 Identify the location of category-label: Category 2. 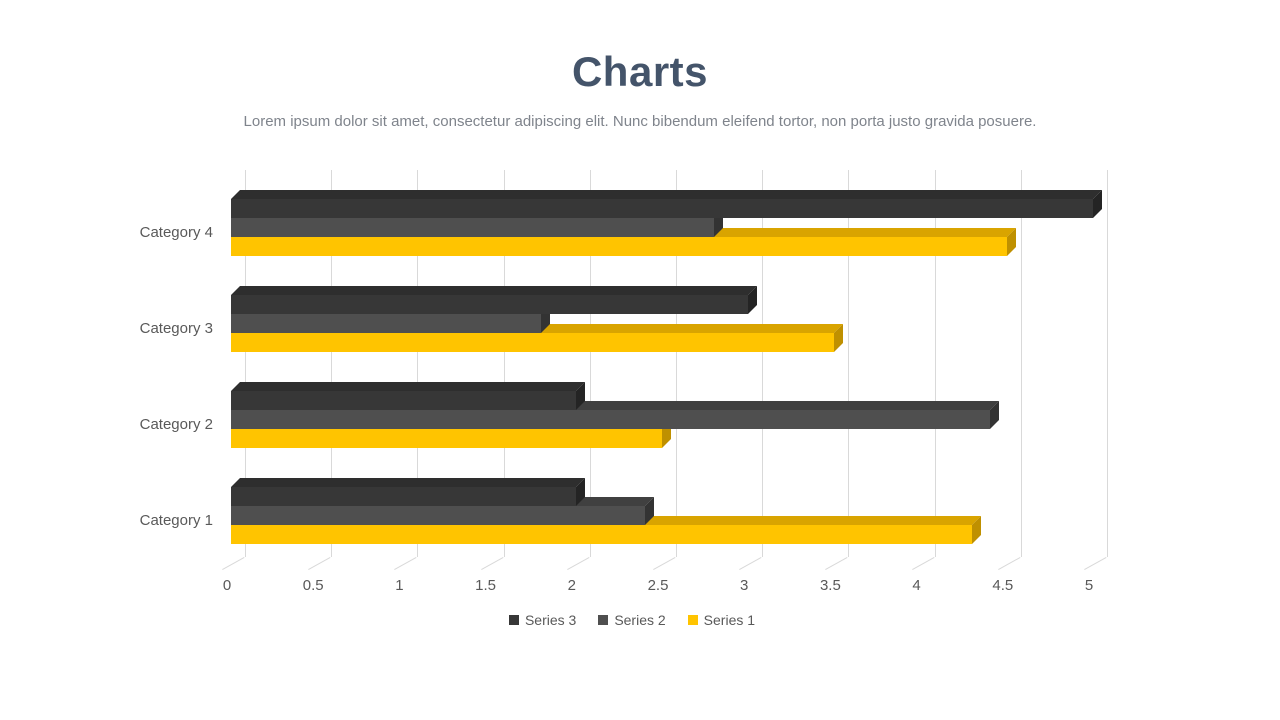
(176, 424).